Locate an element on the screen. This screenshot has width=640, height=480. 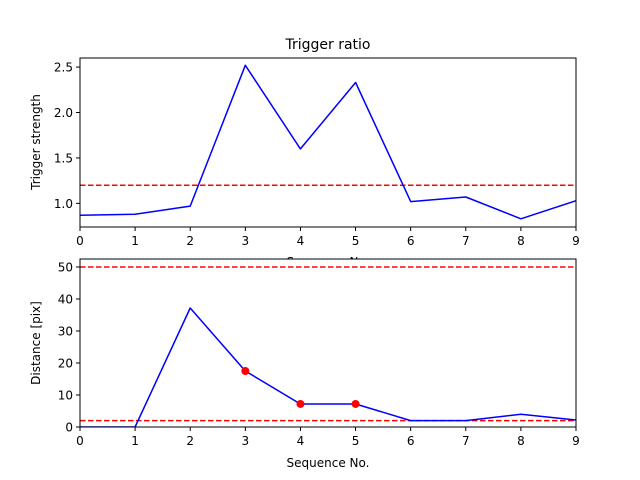
bottom-y-tick-label: 10 is located at coordinates (65, 396).